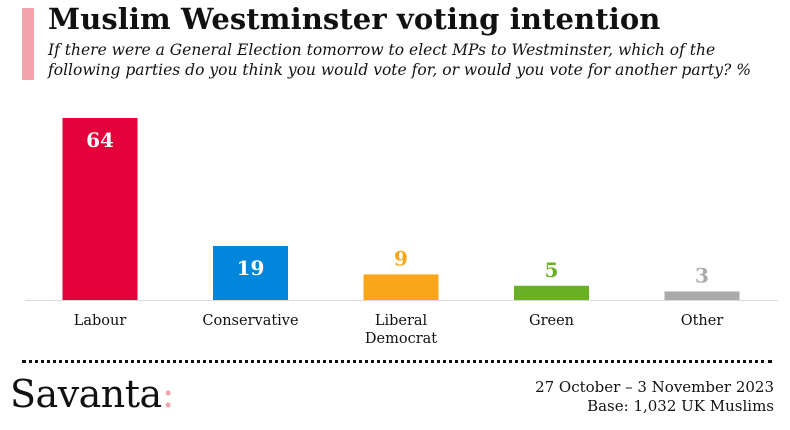 This screenshot has height=430, width=790. What do you see at coordinates (551, 321) in the screenshot?
I see `category-label-green: Green` at bounding box center [551, 321].